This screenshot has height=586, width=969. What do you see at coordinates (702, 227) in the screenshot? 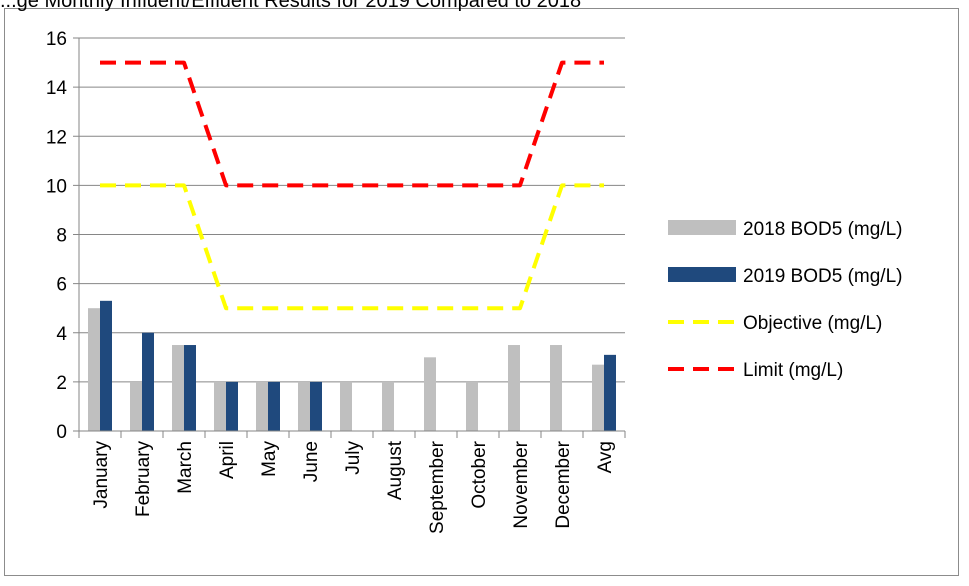
I see `legend-swatch-2018-bod5-mg-l` at bounding box center [702, 227].